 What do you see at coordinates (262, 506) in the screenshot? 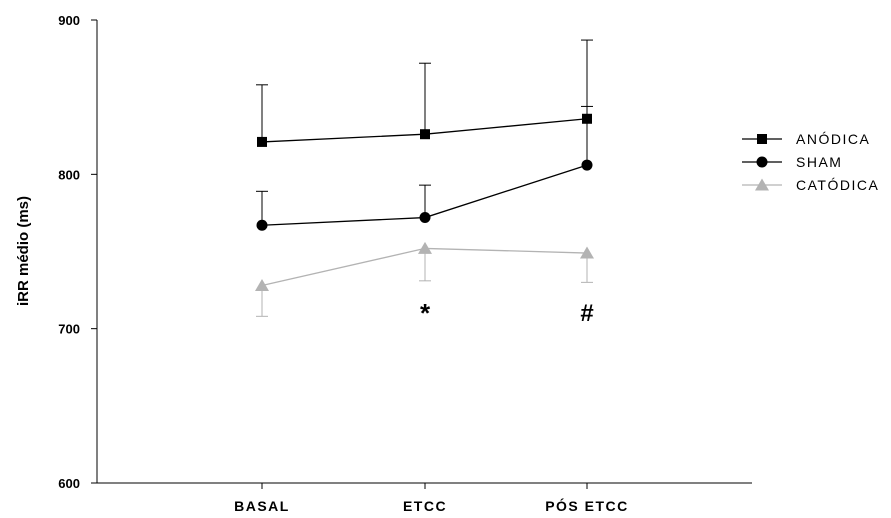
I see `x-tick-label: BASAL` at bounding box center [262, 506].